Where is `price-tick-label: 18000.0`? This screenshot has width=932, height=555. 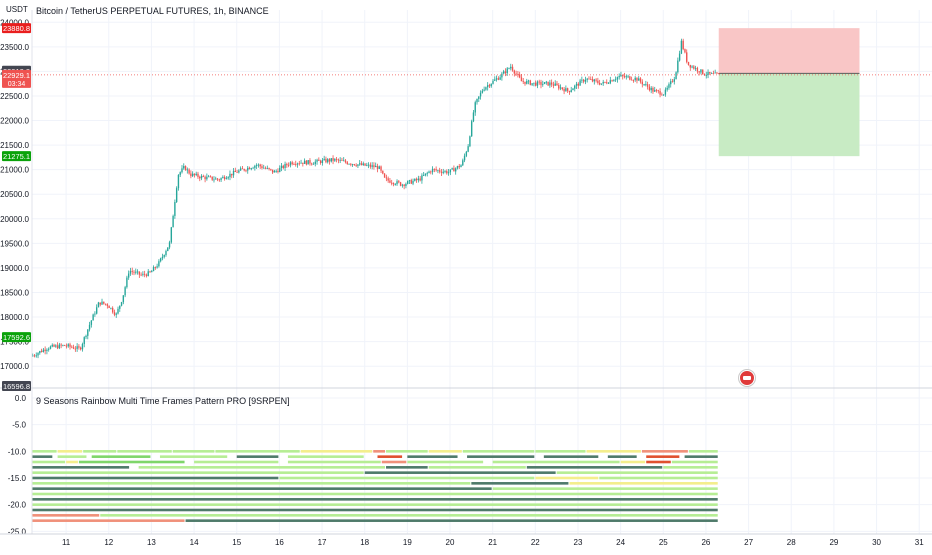 price-tick-label: 18000.0 is located at coordinates (14, 317).